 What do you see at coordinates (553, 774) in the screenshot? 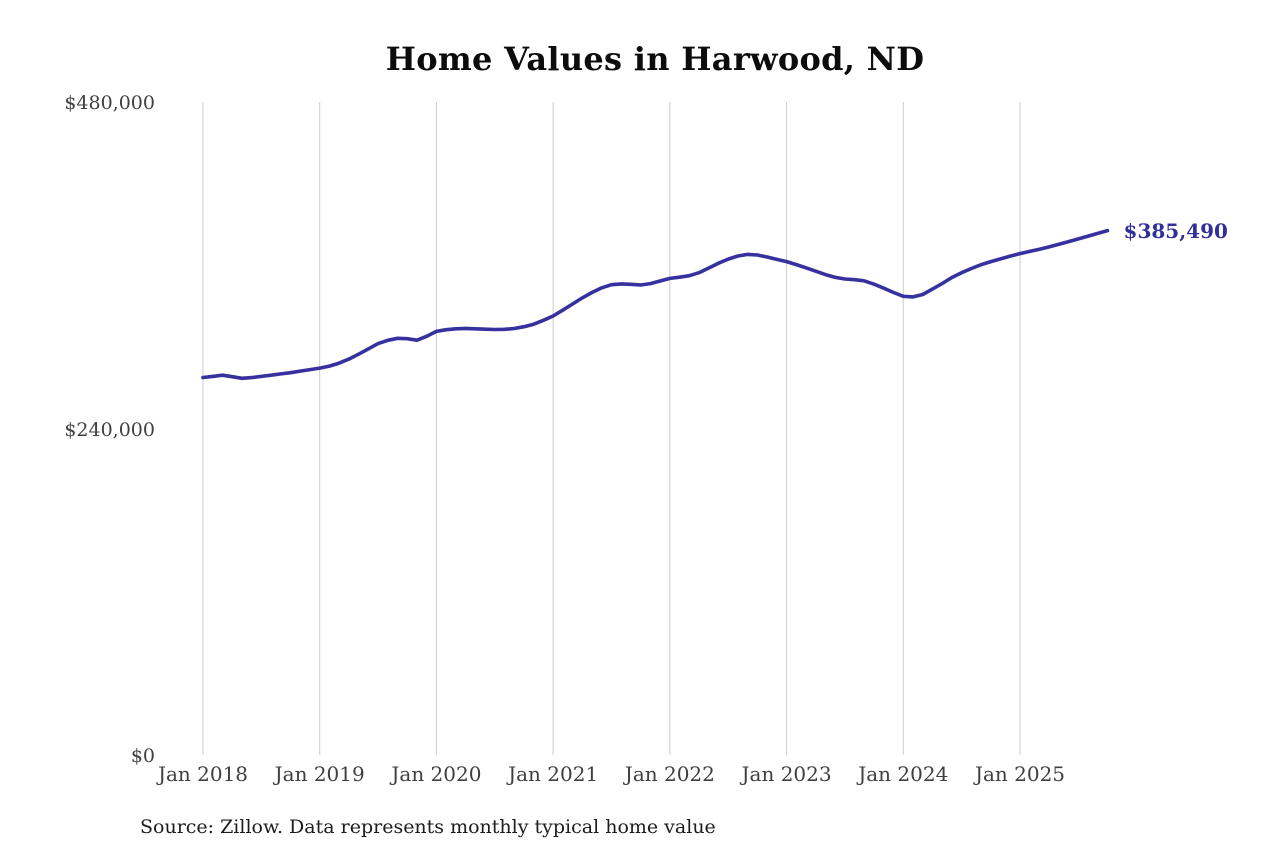
I see `x-axis-tick-label: Jan 2021` at bounding box center [553, 774].